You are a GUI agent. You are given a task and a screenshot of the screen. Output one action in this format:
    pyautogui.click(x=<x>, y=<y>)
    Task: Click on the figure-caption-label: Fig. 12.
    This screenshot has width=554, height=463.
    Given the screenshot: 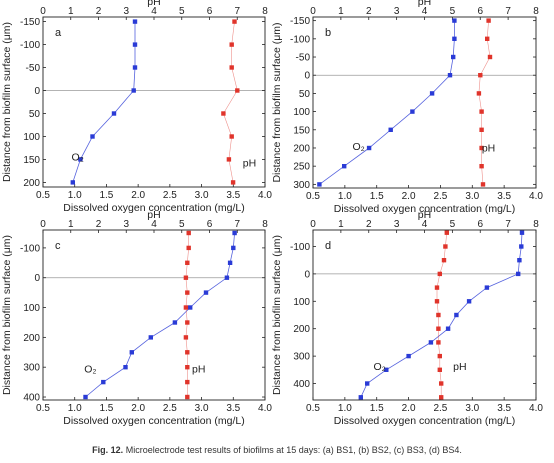 What is the action you would take?
    pyautogui.click(x=108, y=450)
    